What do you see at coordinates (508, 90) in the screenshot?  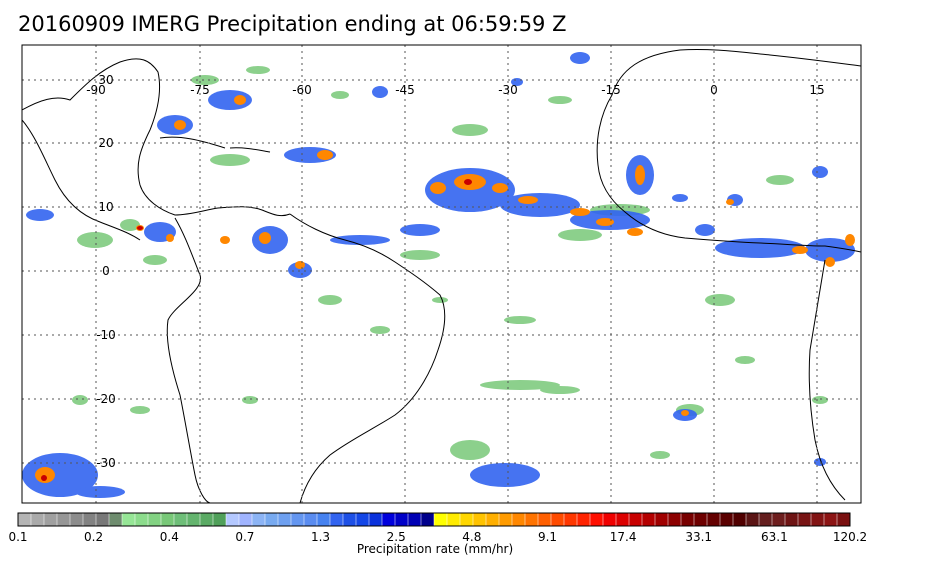 I see `lon-label: -30` at bounding box center [508, 90].